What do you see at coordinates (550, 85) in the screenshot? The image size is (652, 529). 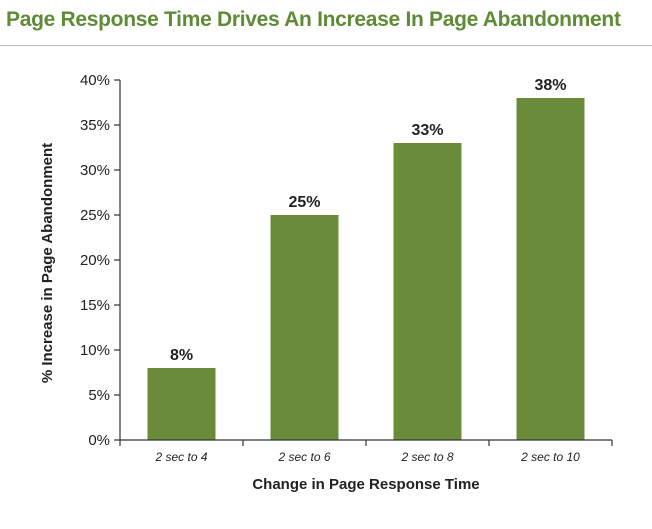 I see `data-label: 38%` at bounding box center [550, 85].